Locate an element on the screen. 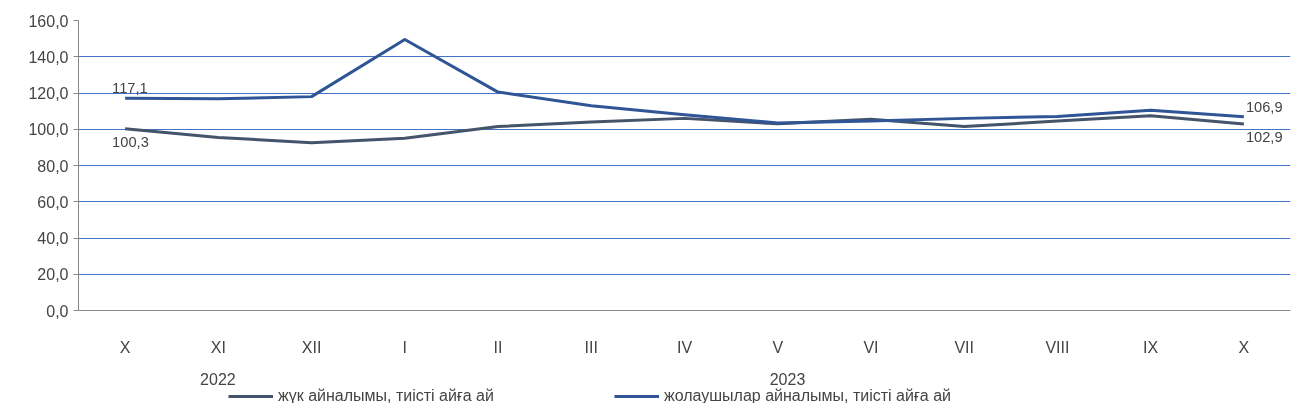  x-tick-label: IX is located at coordinates (1151, 347).